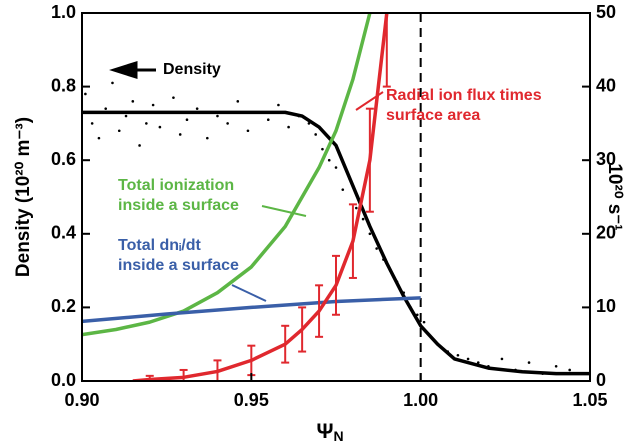 This screenshot has width=633, height=445. I want to click on y-tick-label: 0.0, so click(63, 380).